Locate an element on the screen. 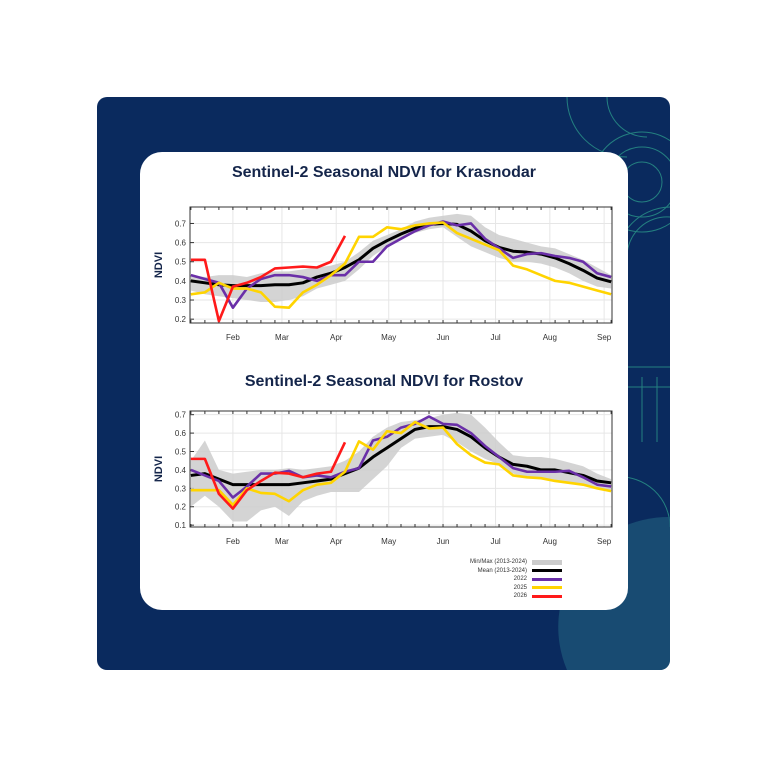  chart-title-krasnodar: Sentinel-2 Seasonal NDVI for Krasnodar is located at coordinates (384, 172).